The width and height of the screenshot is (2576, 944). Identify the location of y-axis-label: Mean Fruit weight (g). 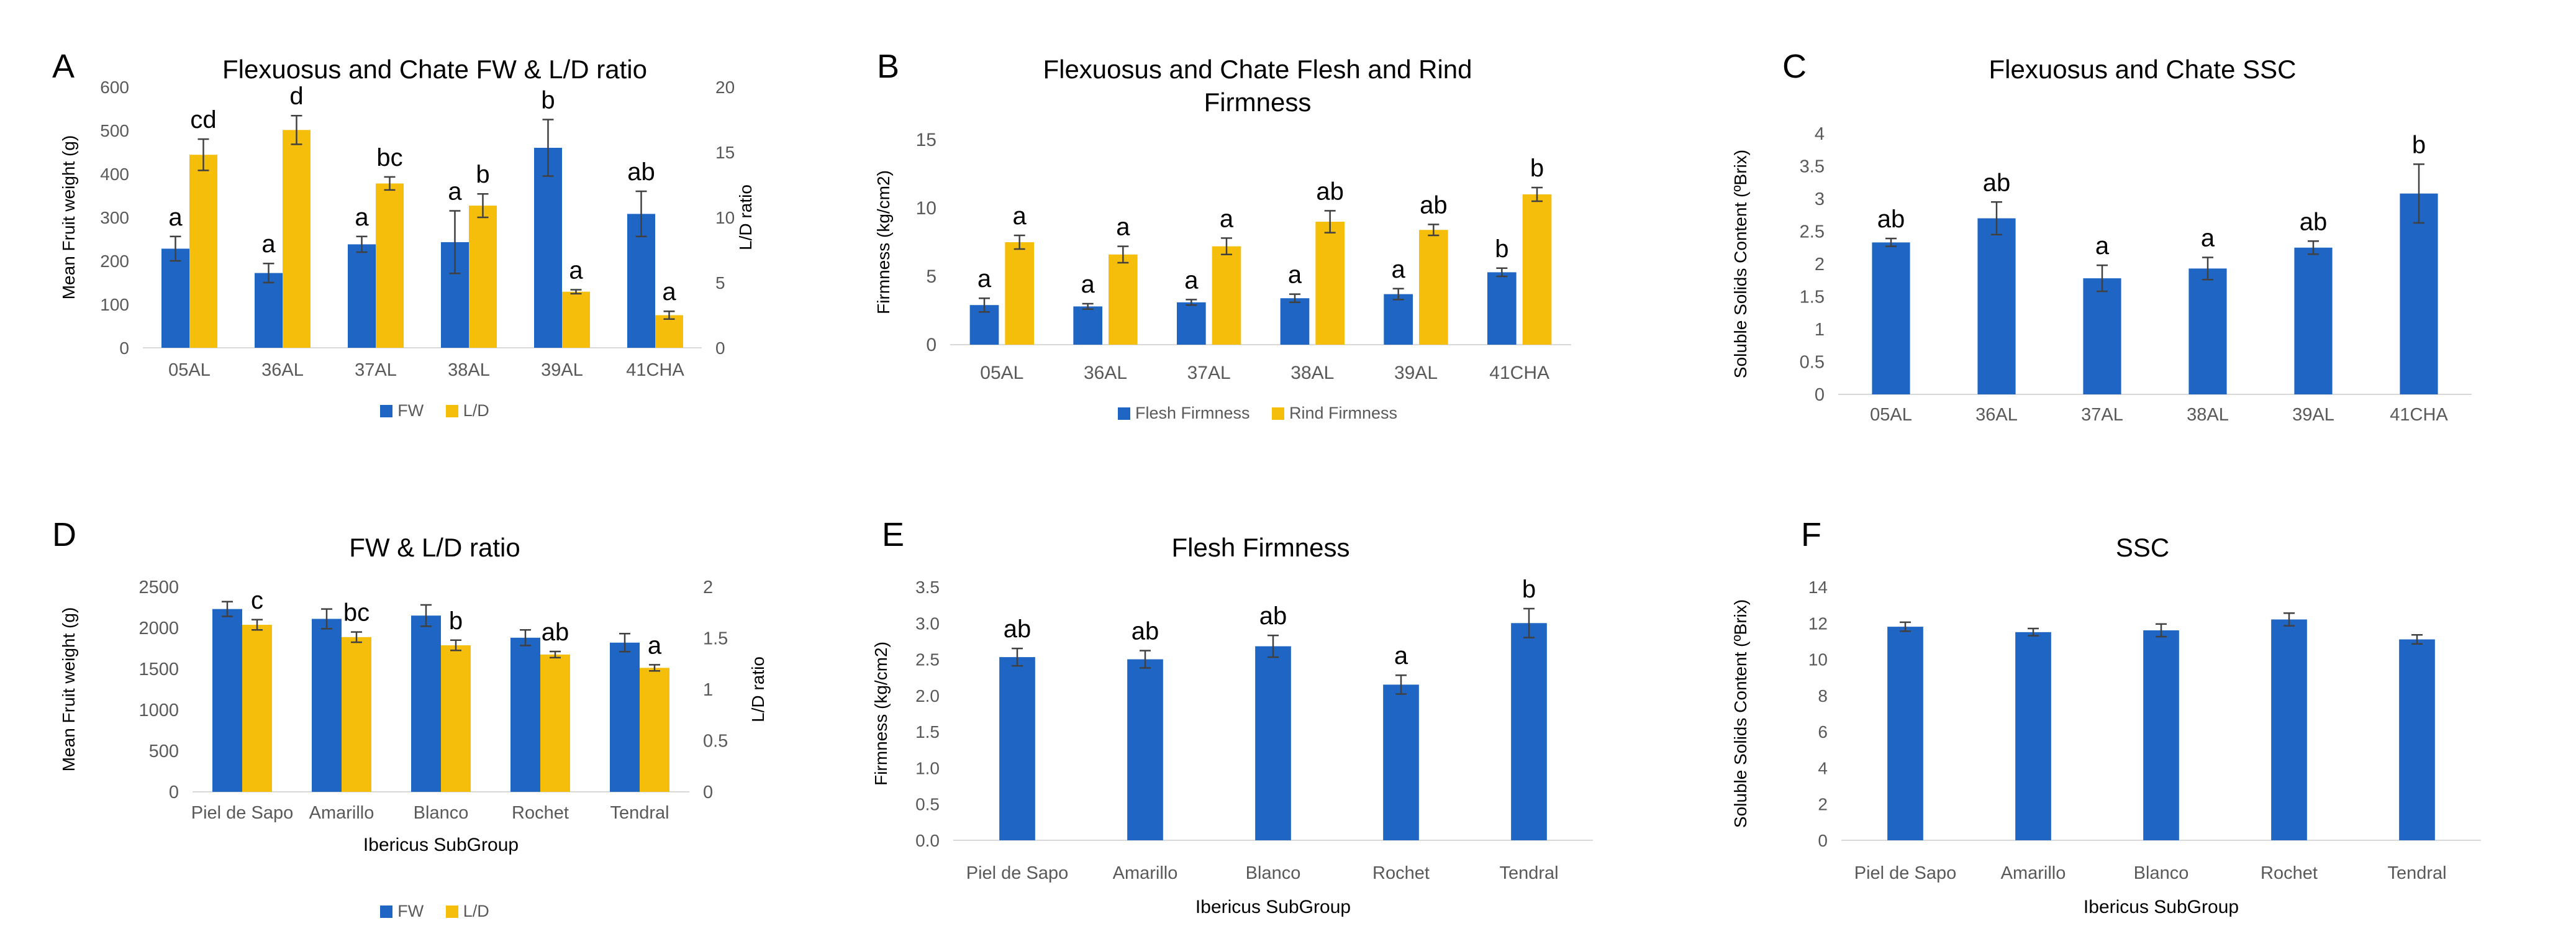
(68, 689).